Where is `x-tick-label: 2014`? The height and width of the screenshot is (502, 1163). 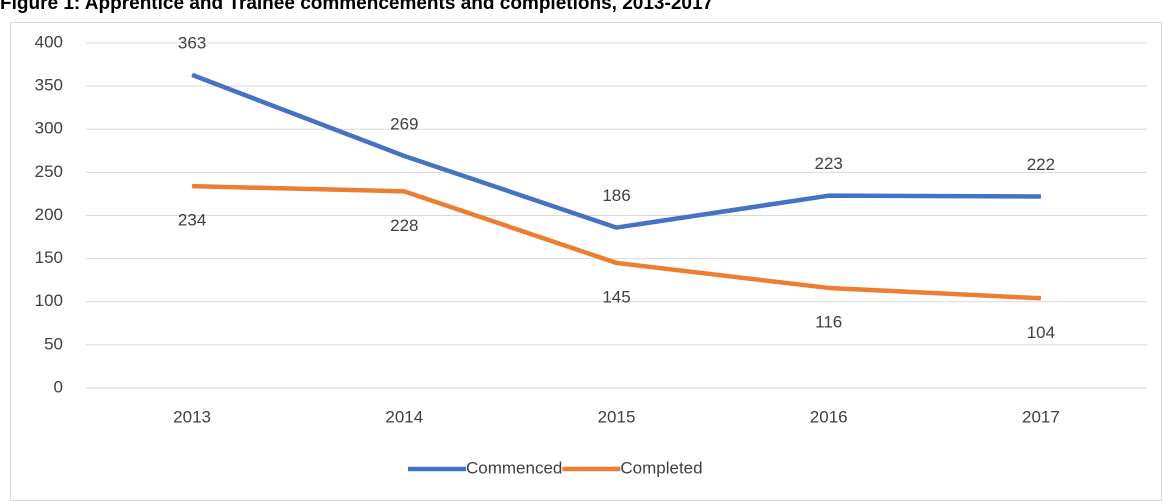 x-tick-label: 2014 is located at coordinates (404, 416).